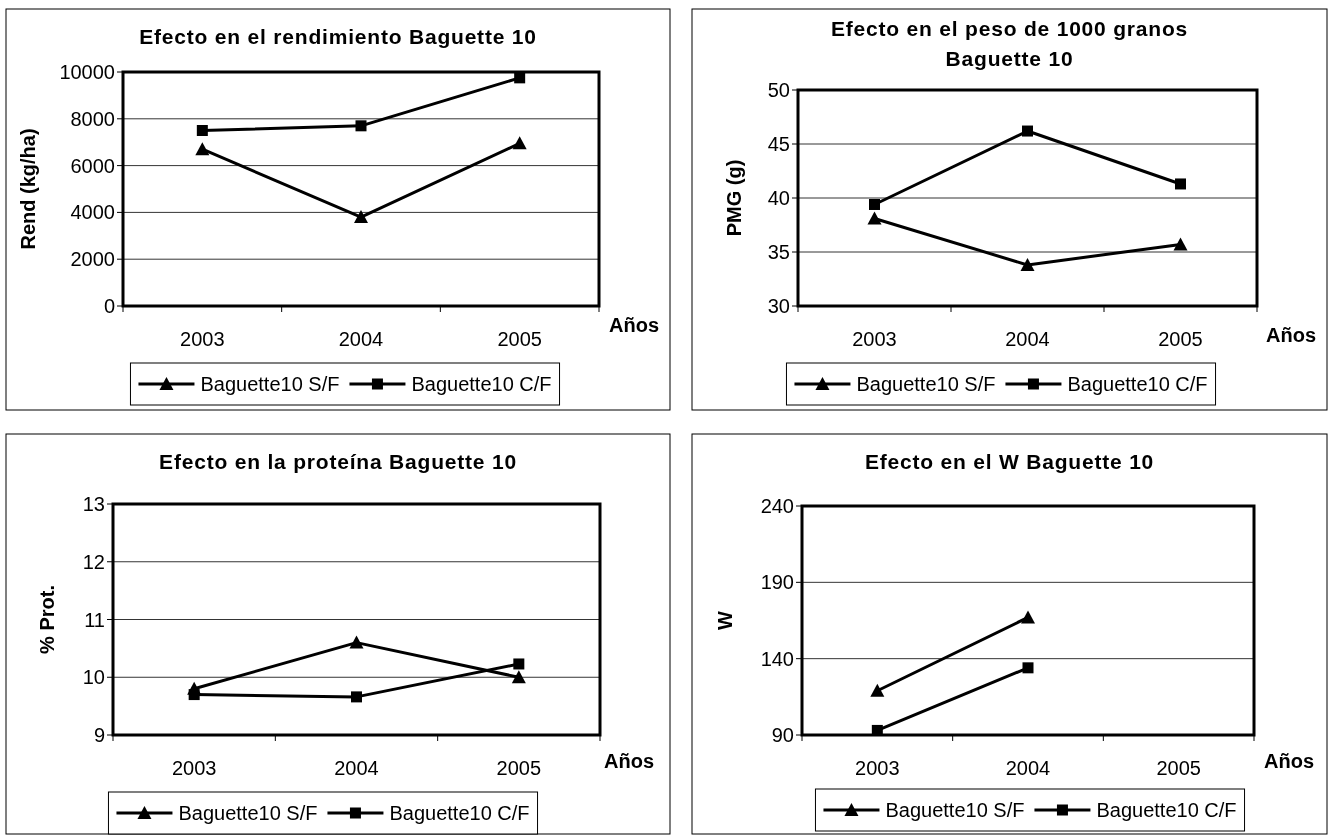 This screenshot has height=836, width=1335. What do you see at coordinates (93, 677) in the screenshot?
I see `y-tick-label: 10` at bounding box center [93, 677].